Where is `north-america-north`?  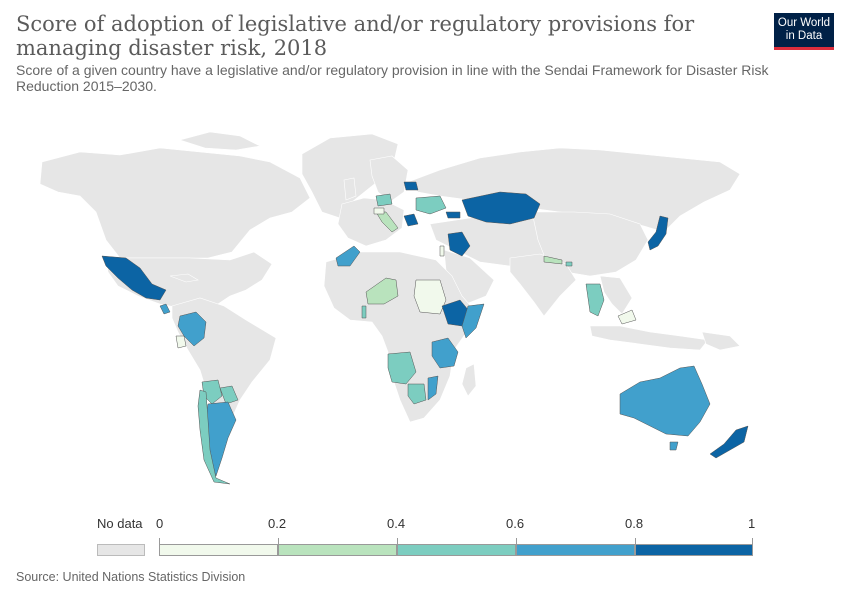
north-america-north is located at coordinates (175, 203).